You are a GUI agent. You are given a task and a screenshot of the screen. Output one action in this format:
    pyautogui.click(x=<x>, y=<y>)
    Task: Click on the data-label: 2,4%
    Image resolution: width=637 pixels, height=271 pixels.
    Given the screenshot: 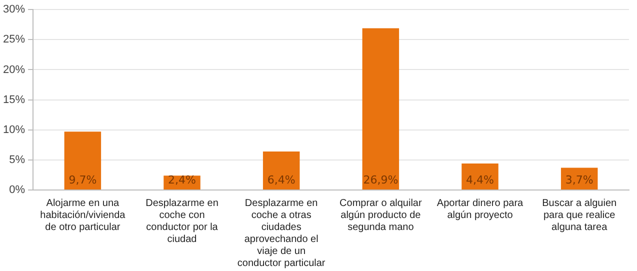 What is the action you would take?
    pyautogui.click(x=182, y=179)
    